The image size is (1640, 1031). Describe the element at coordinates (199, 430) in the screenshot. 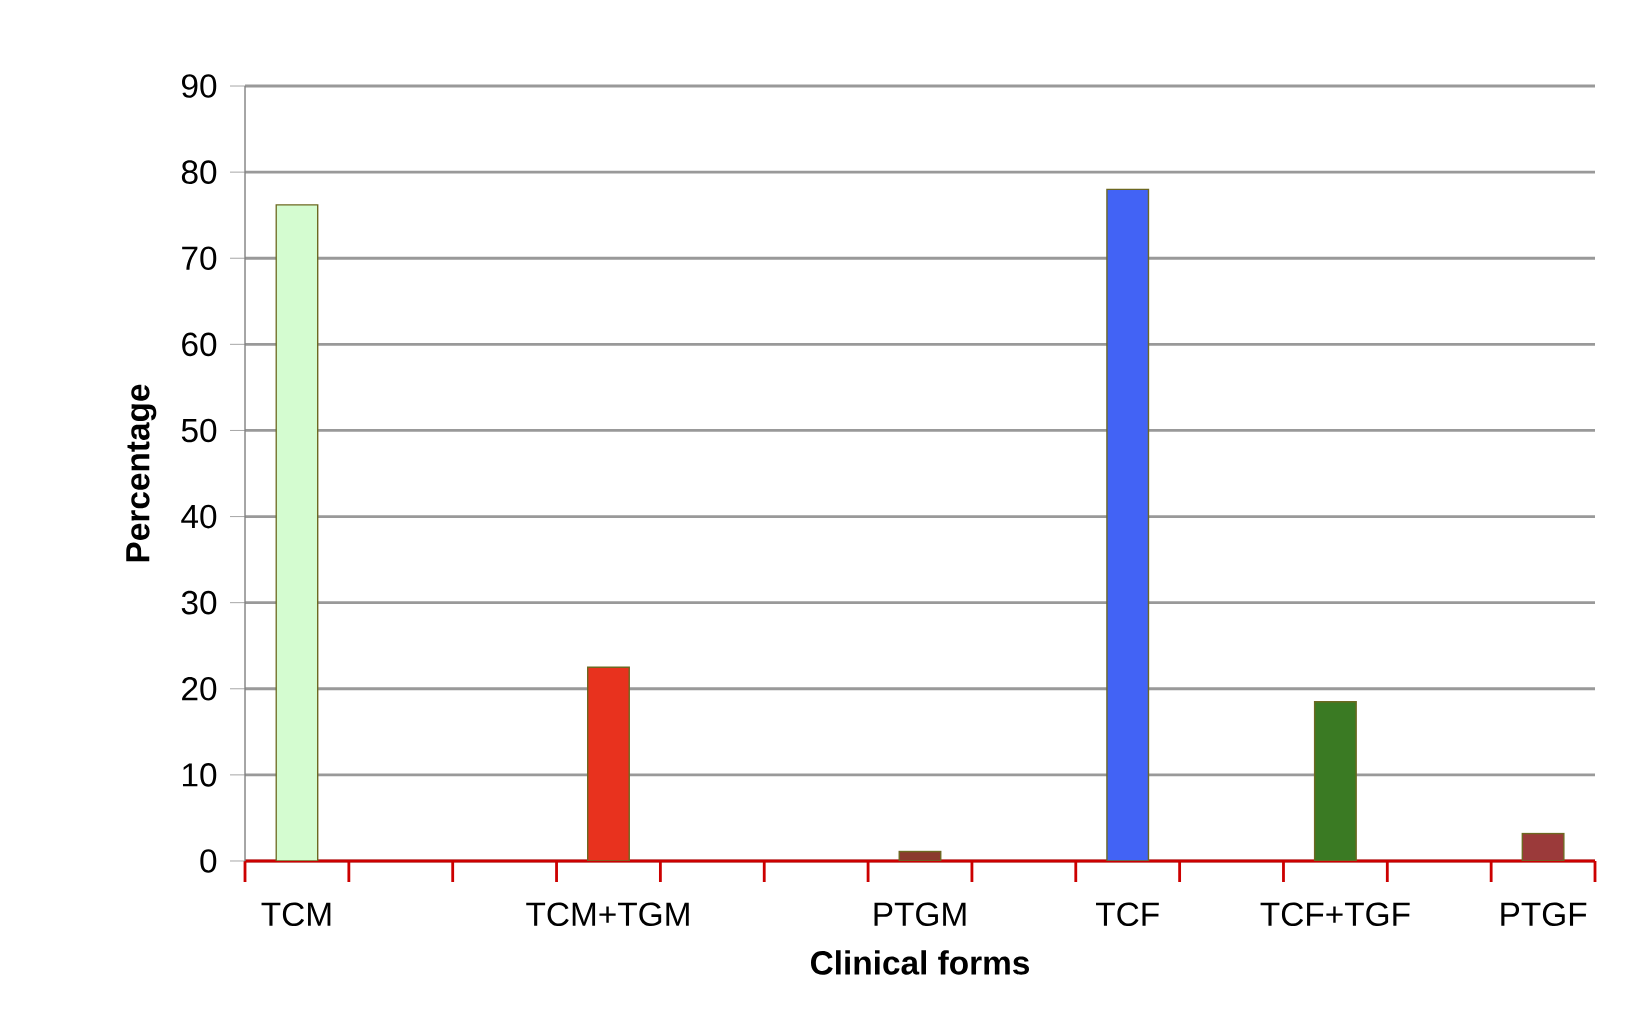

I see `y-tick-label: 50` at that location.